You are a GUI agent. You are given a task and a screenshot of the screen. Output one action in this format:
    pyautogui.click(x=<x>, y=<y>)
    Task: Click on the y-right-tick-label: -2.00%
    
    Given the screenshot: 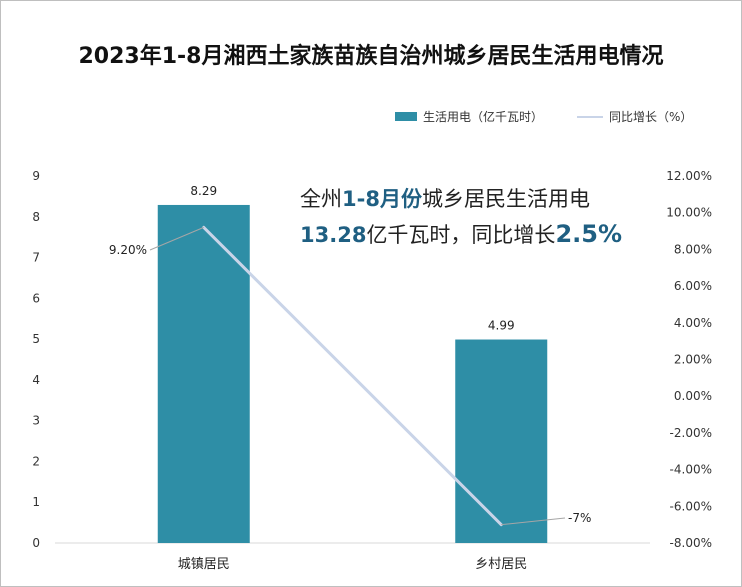 What is the action you would take?
    pyautogui.click(x=691, y=433)
    